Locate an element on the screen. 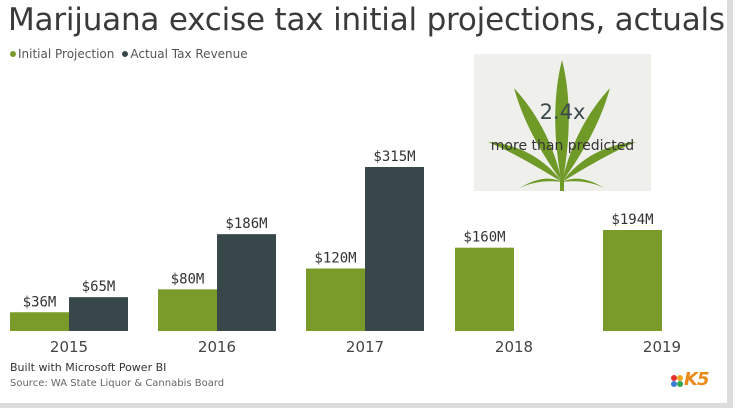 The height and width of the screenshot is (409, 735). built-with-note: Built with Microsoft Power BI is located at coordinates (88, 367).